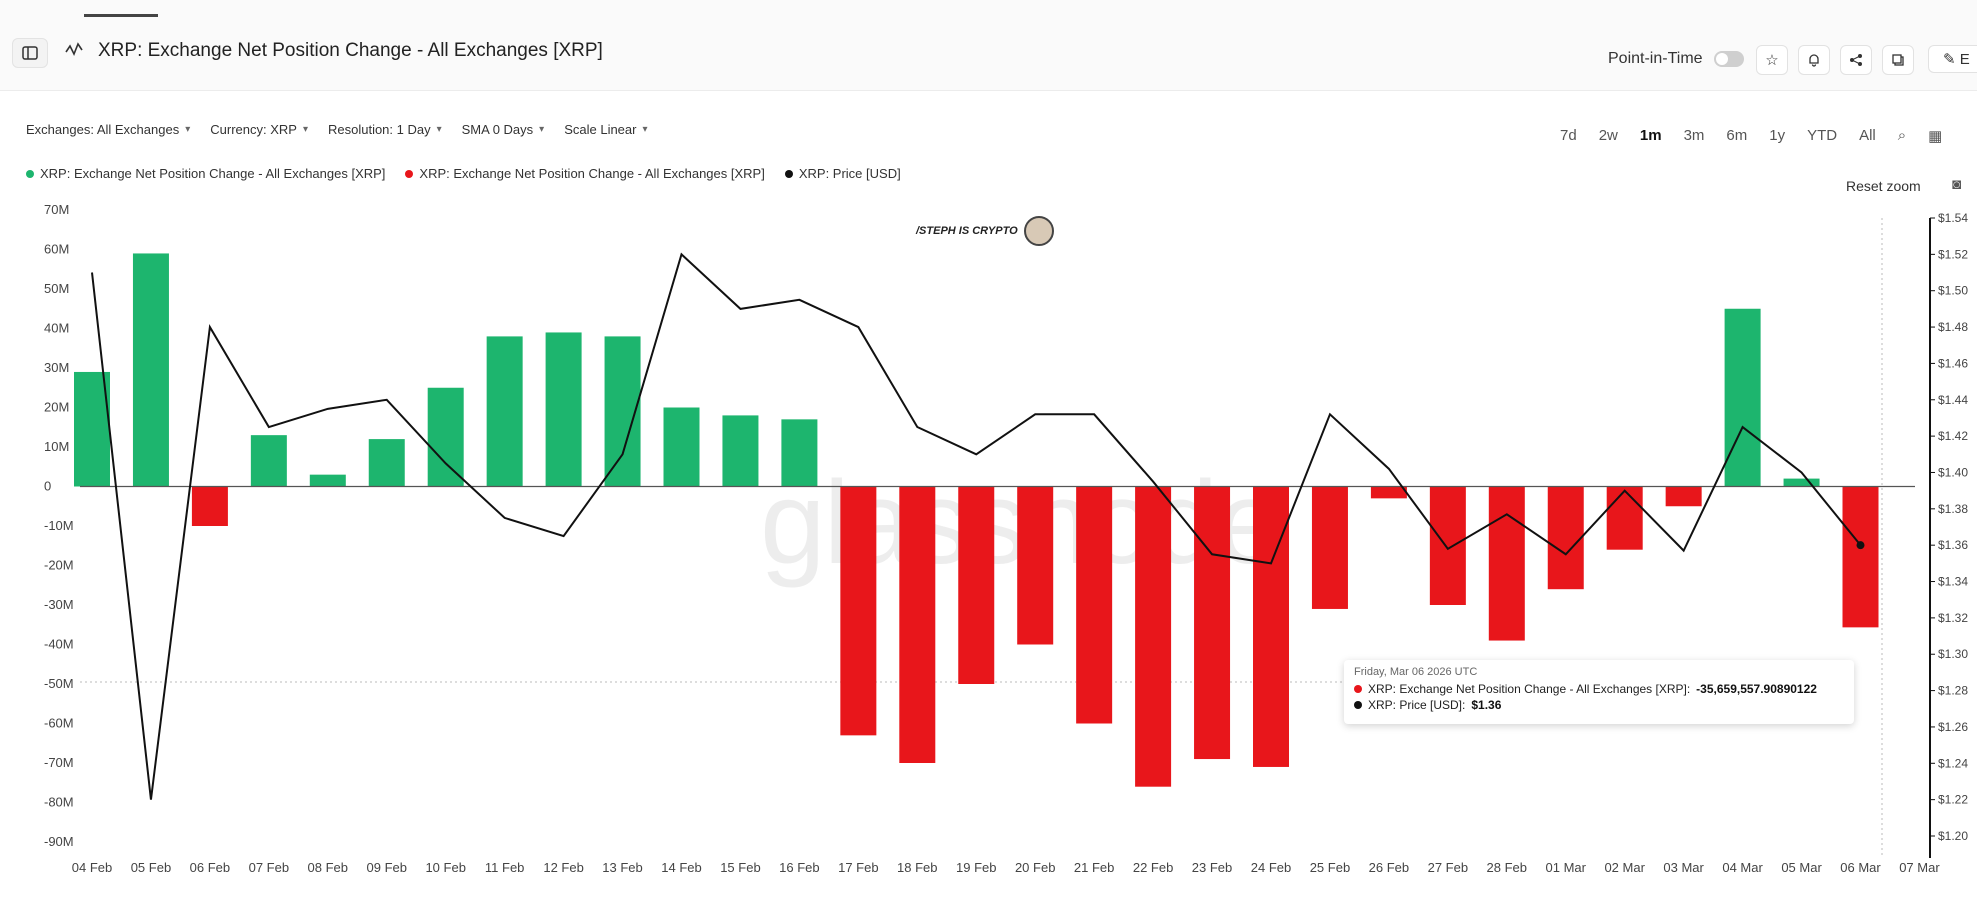  Describe the element at coordinates (1777, 135) in the screenshot. I see `range-1y: 1y` at that location.